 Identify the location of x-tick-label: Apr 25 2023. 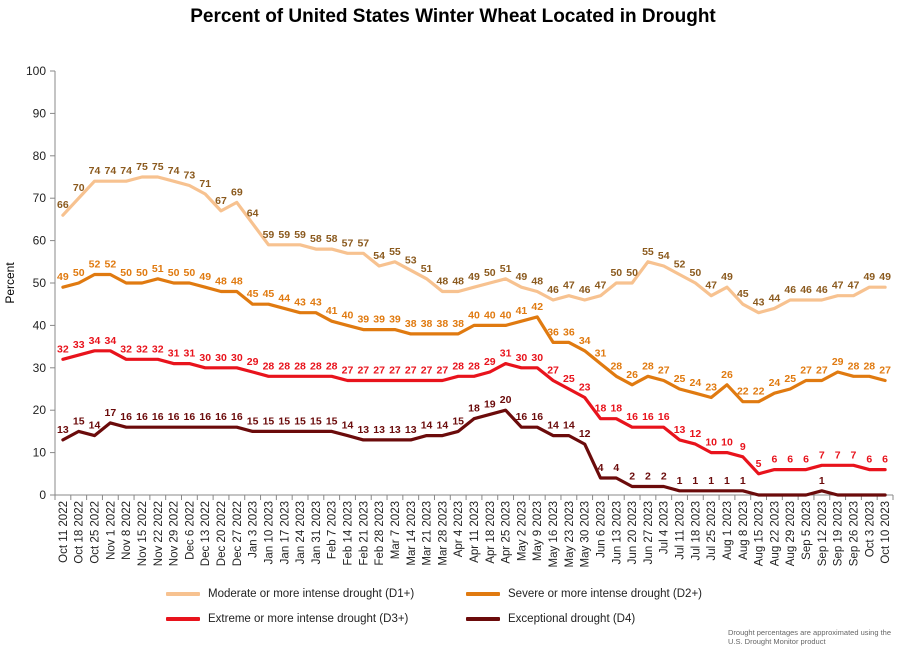
(507, 532).